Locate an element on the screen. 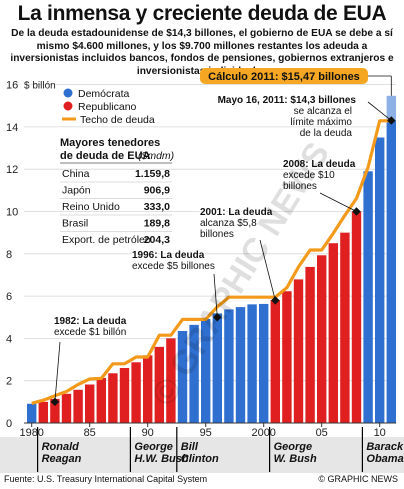 This screenshot has width=404, height=489. holders-value: 204,3 is located at coordinates (157, 240).